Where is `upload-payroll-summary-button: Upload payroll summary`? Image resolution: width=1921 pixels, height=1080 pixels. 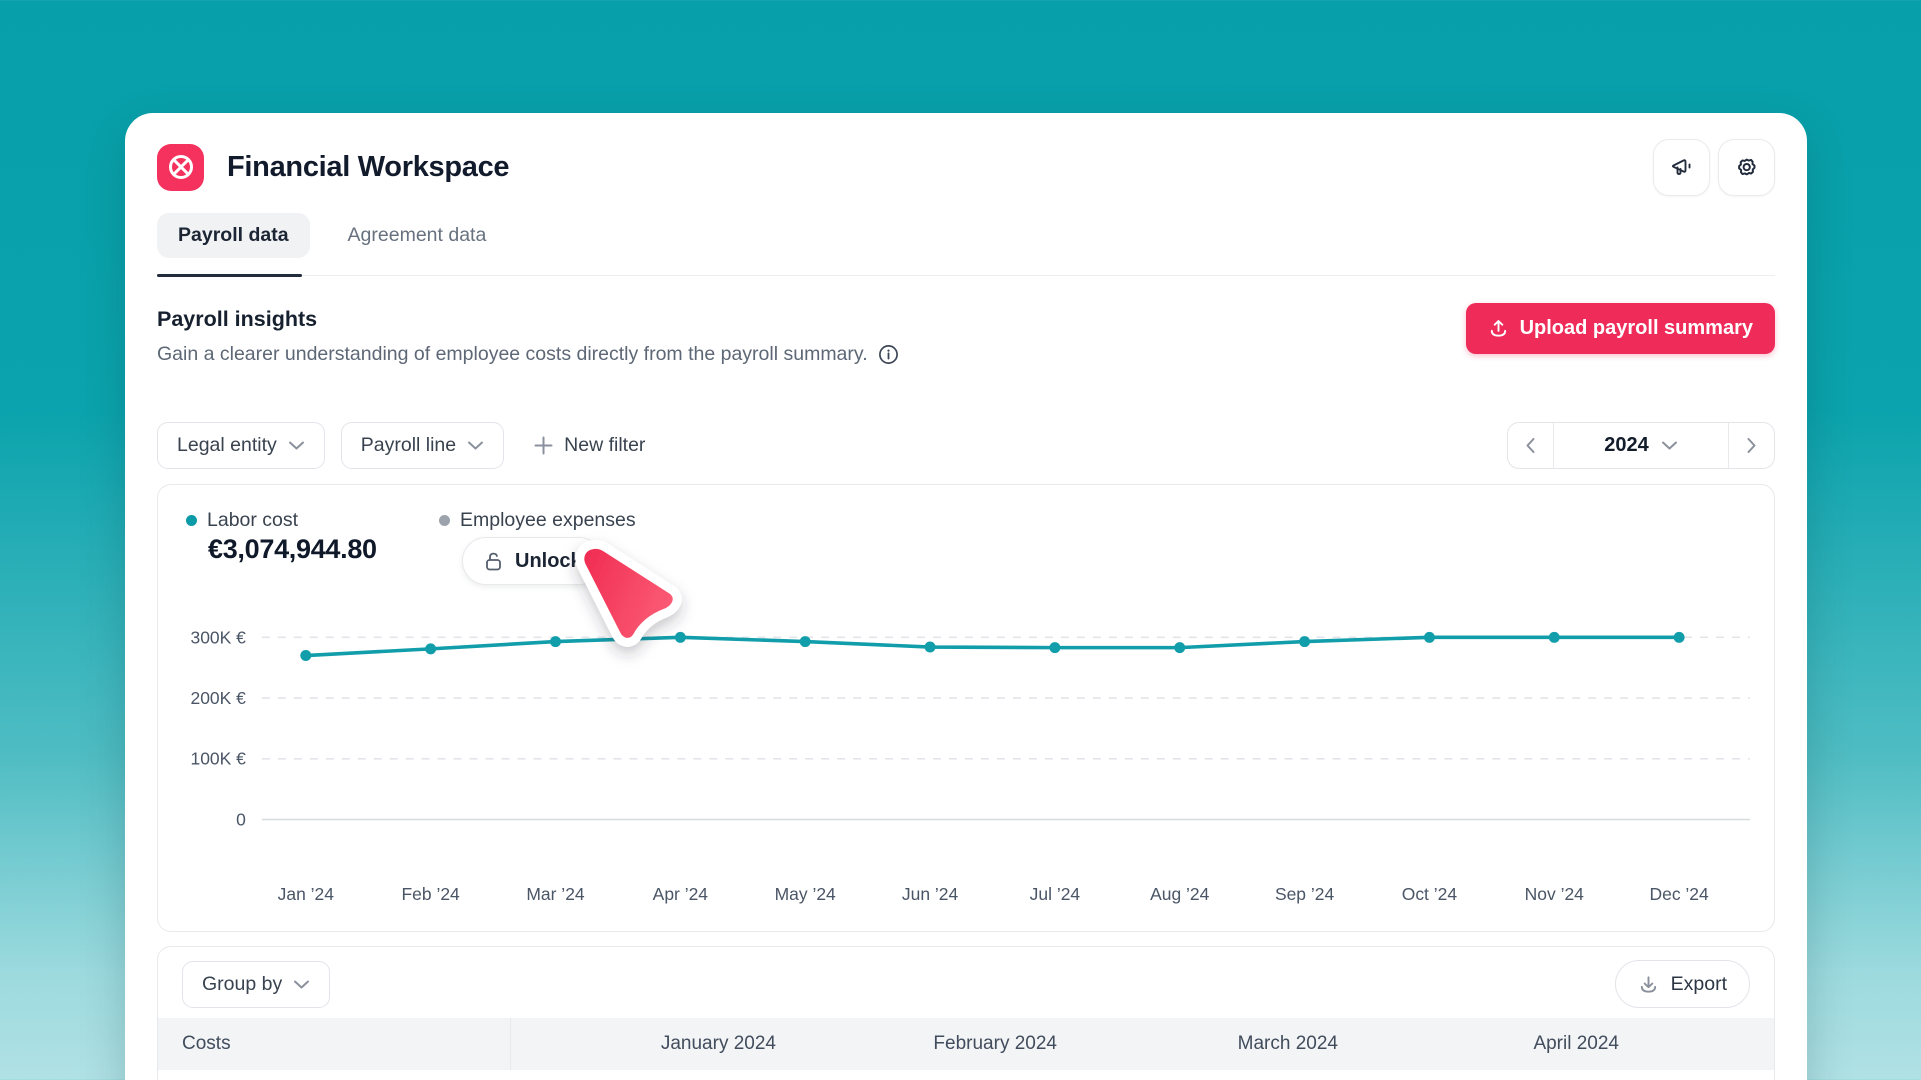
upload-payroll-summary-button: Upload payroll summary is located at coordinates (1620, 328).